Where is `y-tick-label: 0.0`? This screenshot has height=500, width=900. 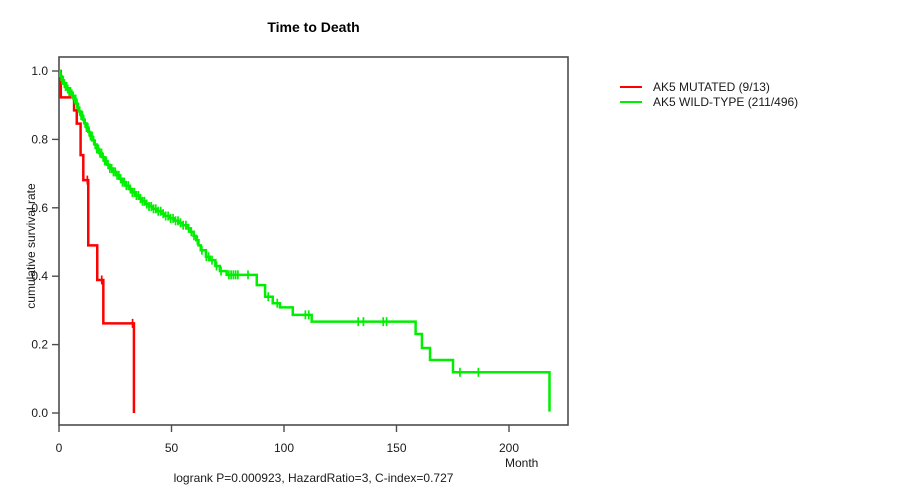
y-tick-label: 0.0 is located at coordinates (39, 413).